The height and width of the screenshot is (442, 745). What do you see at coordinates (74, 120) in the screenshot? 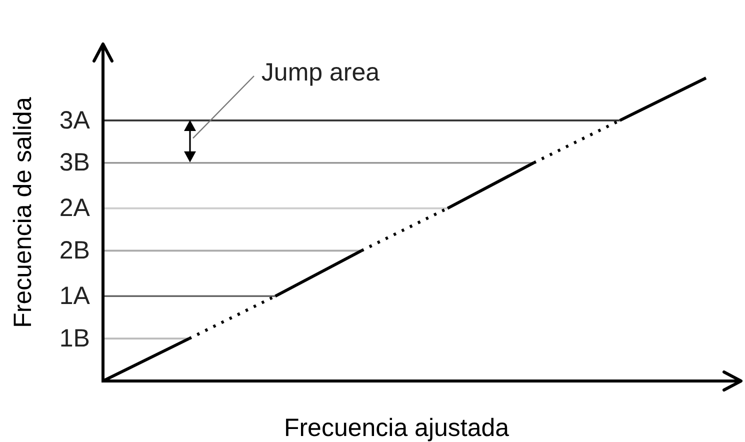
I see `ref-line-label: 3A` at bounding box center [74, 120].